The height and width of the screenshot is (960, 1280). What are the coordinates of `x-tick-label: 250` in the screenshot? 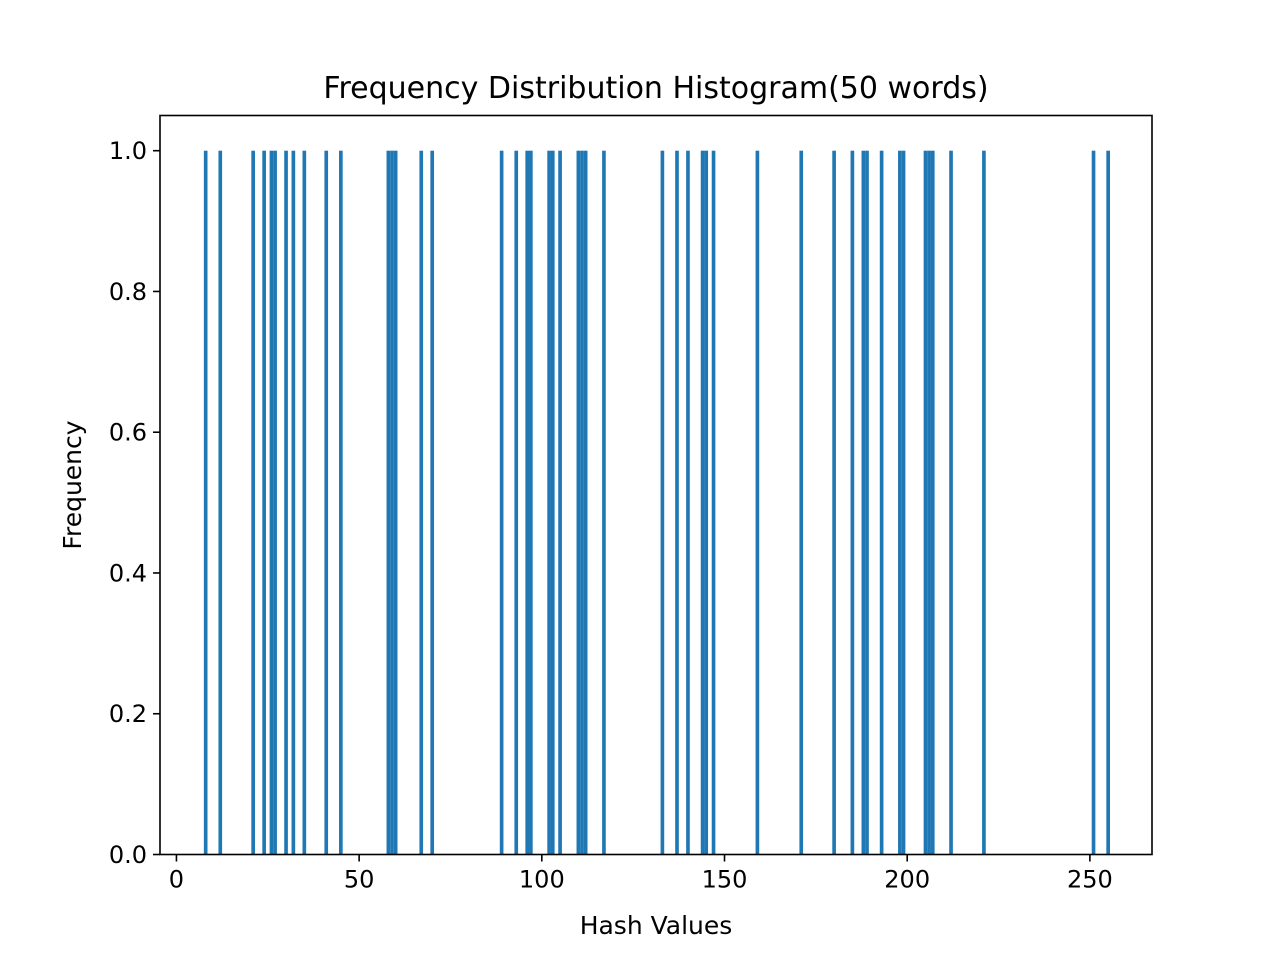 It's located at (1090, 880).